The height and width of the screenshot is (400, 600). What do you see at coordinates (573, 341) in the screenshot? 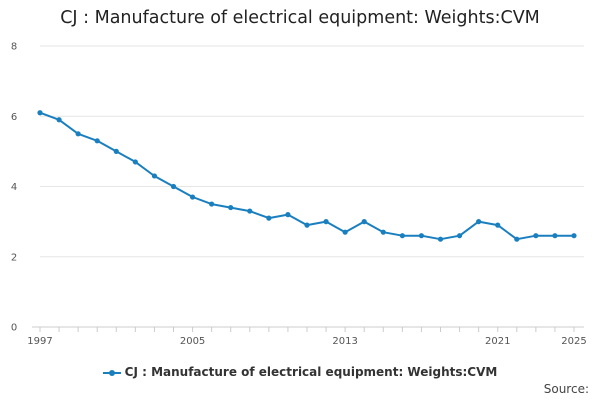
I see `x-tick-label: 2025` at bounding box center [573, 341].